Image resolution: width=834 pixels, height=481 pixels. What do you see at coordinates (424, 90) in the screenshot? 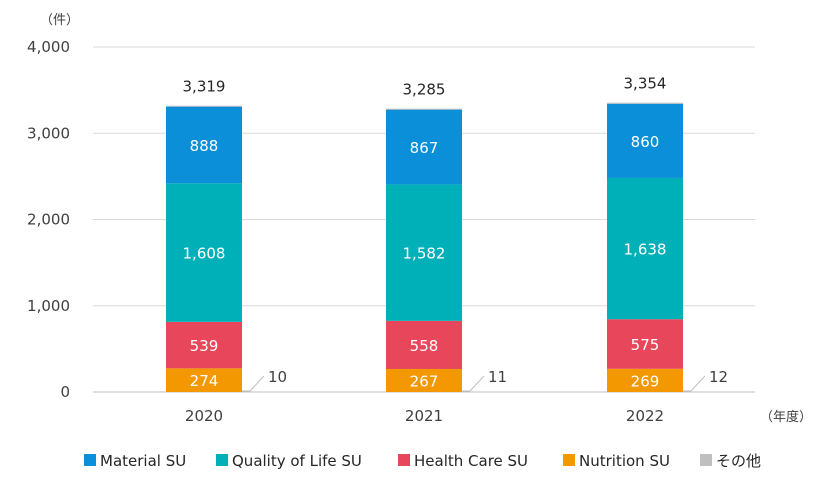
I see `total-label: 3,285` at bounding box center [424, 90].